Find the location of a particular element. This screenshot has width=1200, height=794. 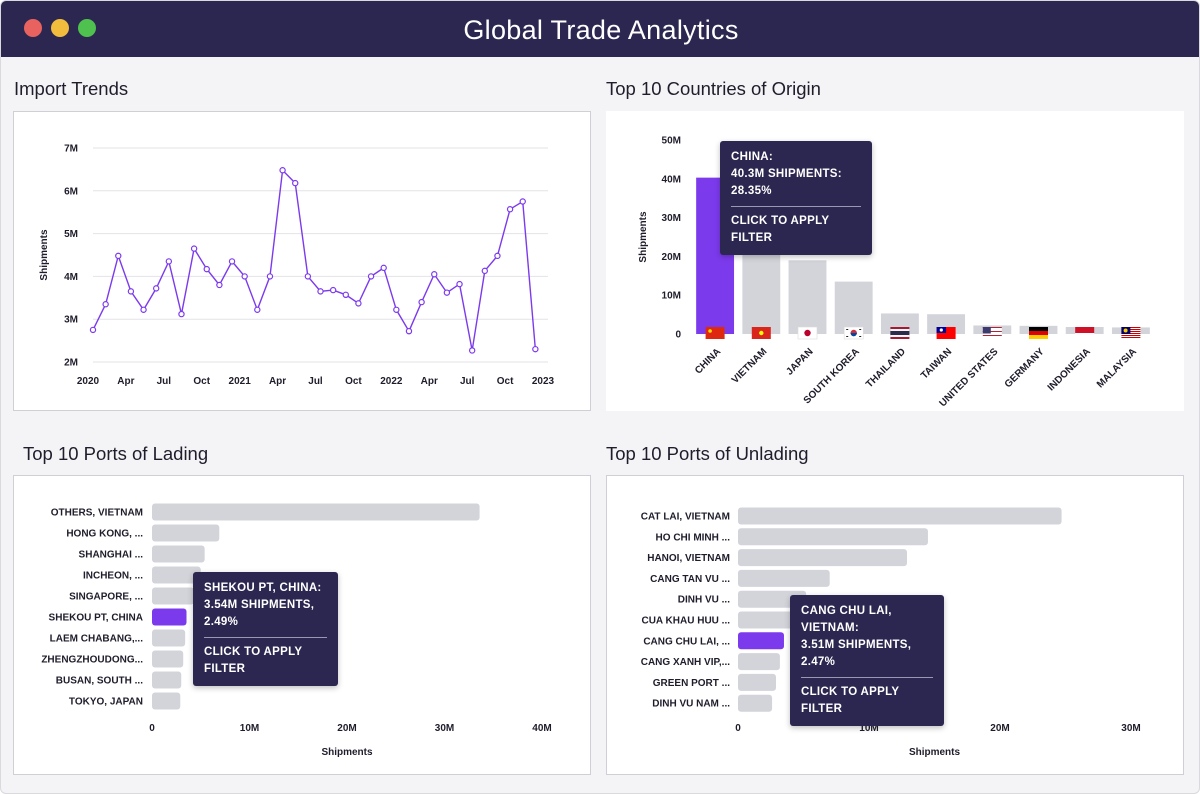

category-label: TOKYO, JAPAN is located at coordinates (106, 702).